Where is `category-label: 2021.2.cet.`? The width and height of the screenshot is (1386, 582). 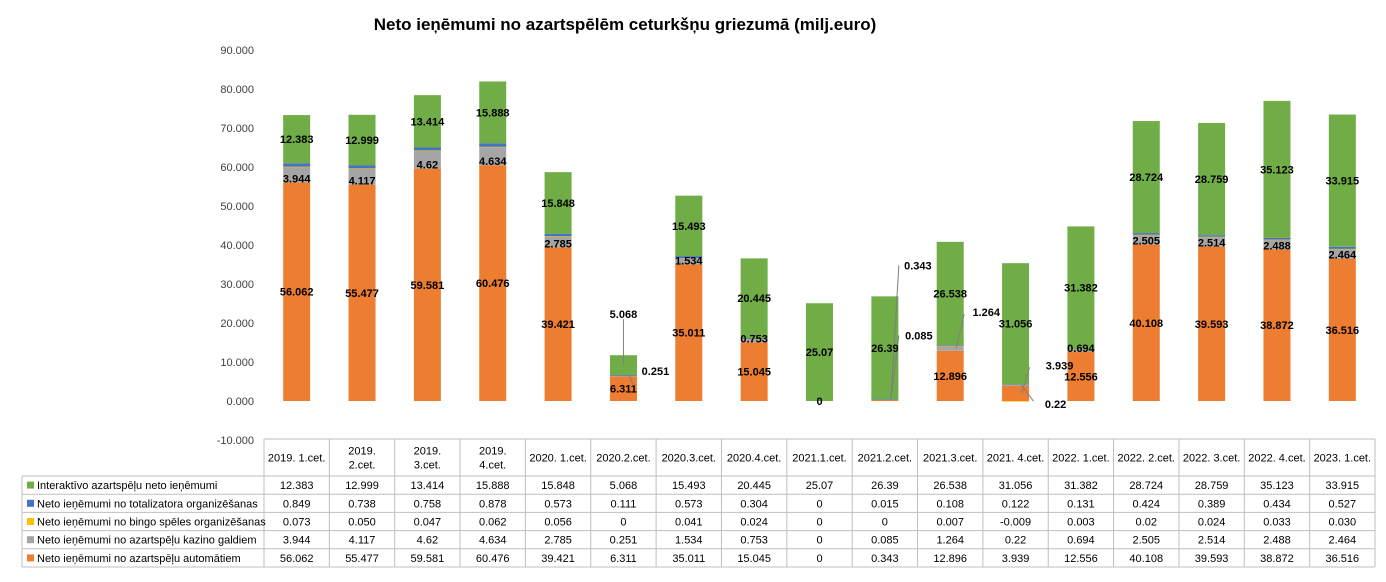
category-label: 2021.2.cet. is located at coordinates (885, 459).